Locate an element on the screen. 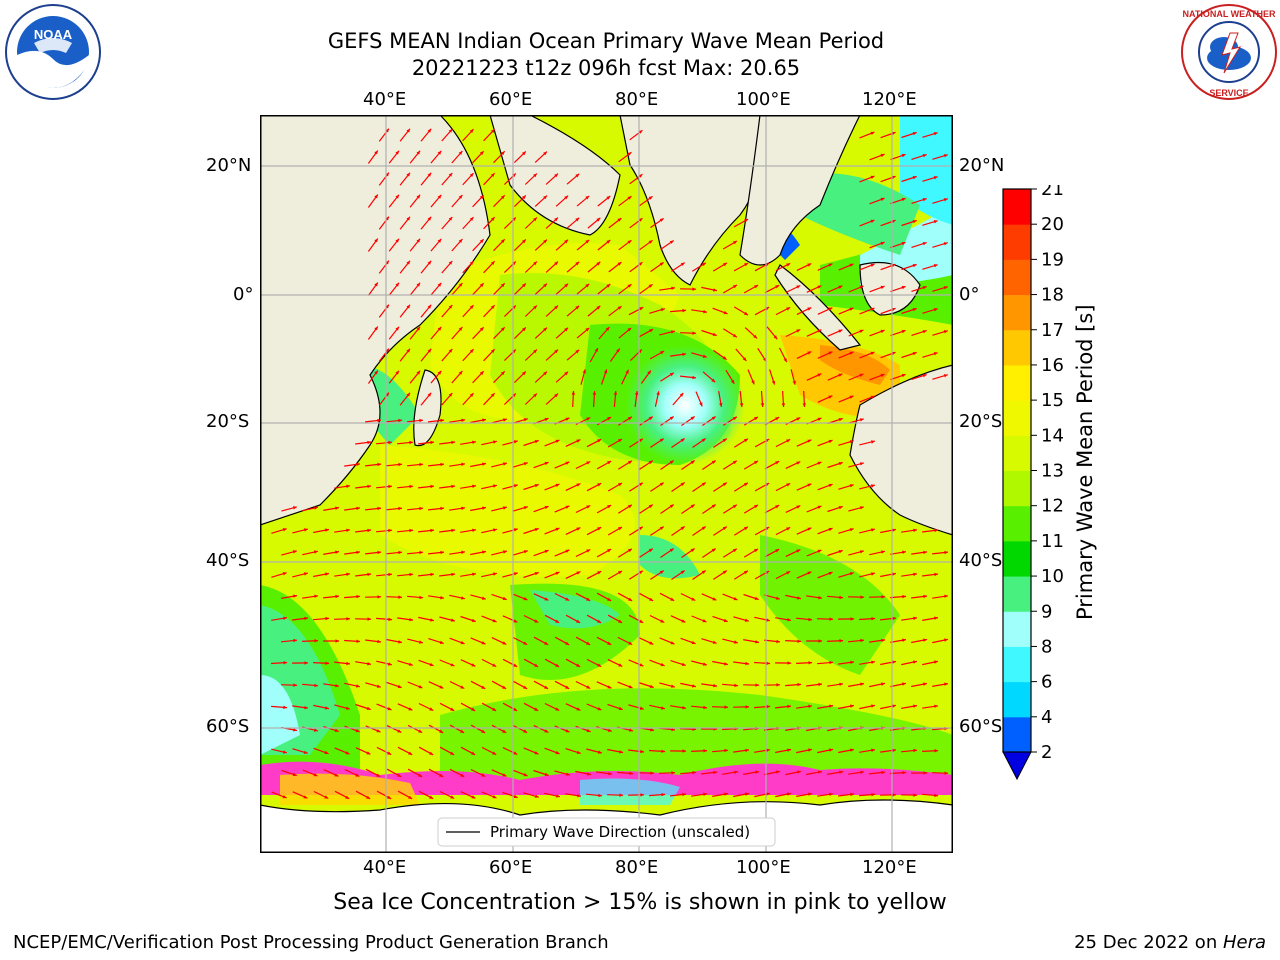 This screenshot has height=960, width=1280. svg-text: NATIONAL WEATHER is located at coordinates (1229, 14).